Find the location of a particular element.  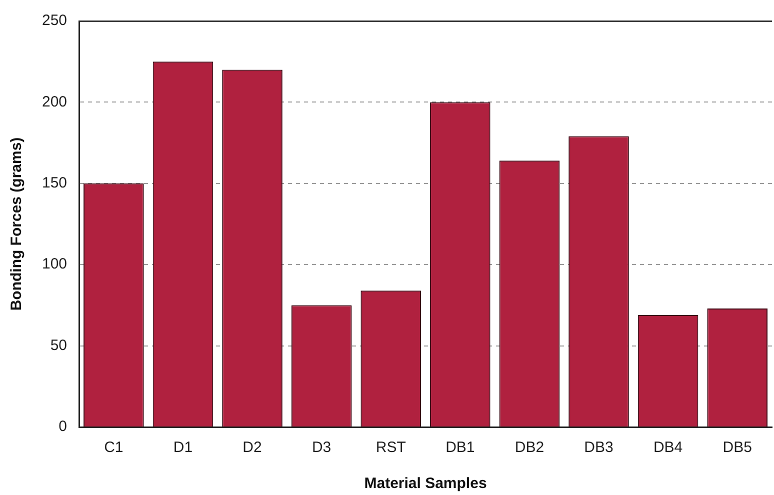

x-tick-label: RST is located at coordinates (391, 447).